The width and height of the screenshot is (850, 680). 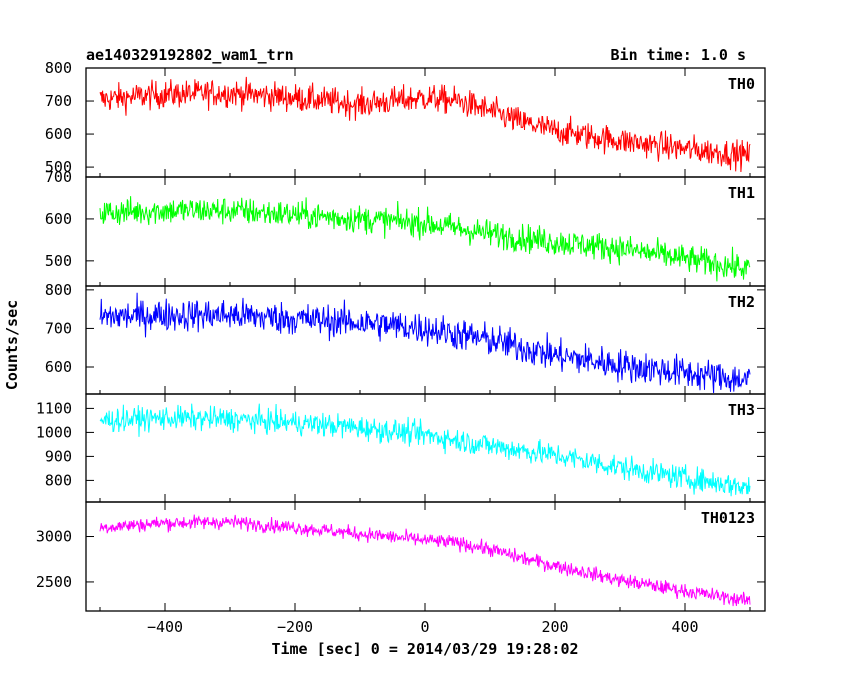 I want to click on series-line-th0123, so click(x=425, y=560).